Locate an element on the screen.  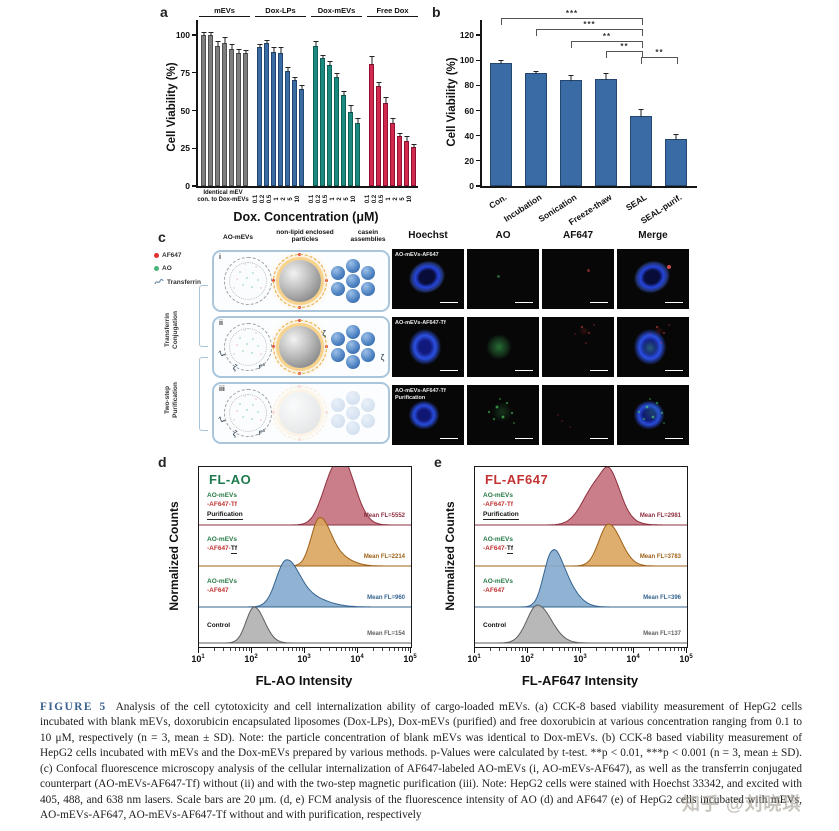
element: 5 is located at coordinates (415, 657).